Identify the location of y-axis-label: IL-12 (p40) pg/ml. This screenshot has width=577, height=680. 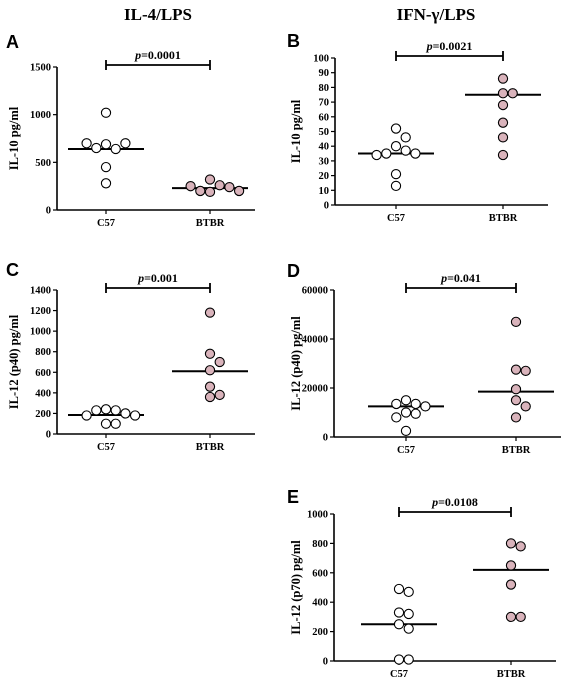
(296, 363).